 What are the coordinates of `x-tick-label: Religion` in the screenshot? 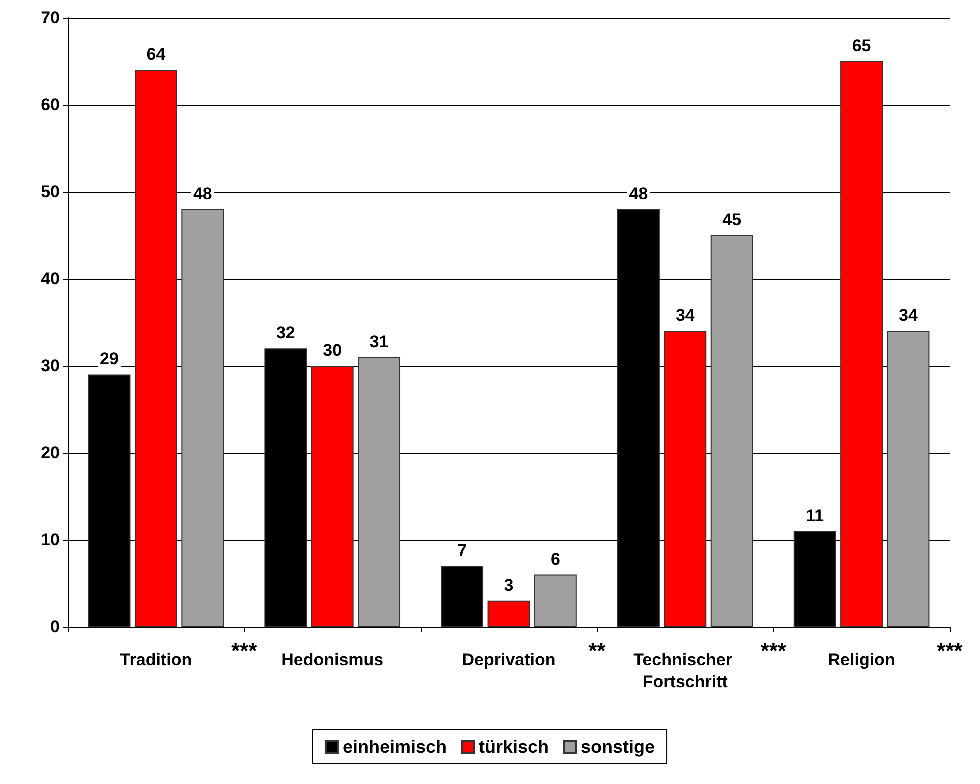 It's located at (862, 660).